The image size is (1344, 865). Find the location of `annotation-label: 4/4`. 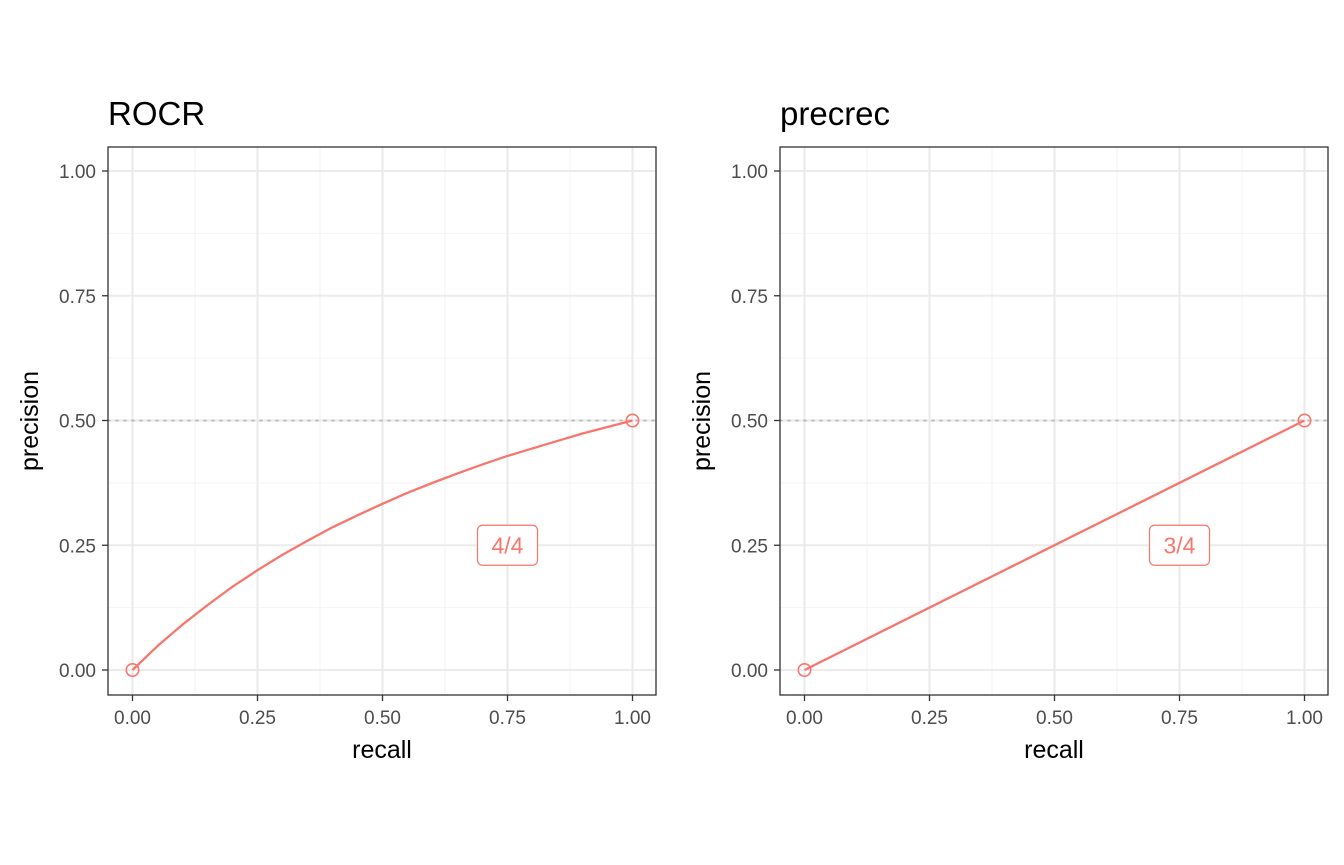

annotation-label: 4/4 is located at coordinates (508, 545).